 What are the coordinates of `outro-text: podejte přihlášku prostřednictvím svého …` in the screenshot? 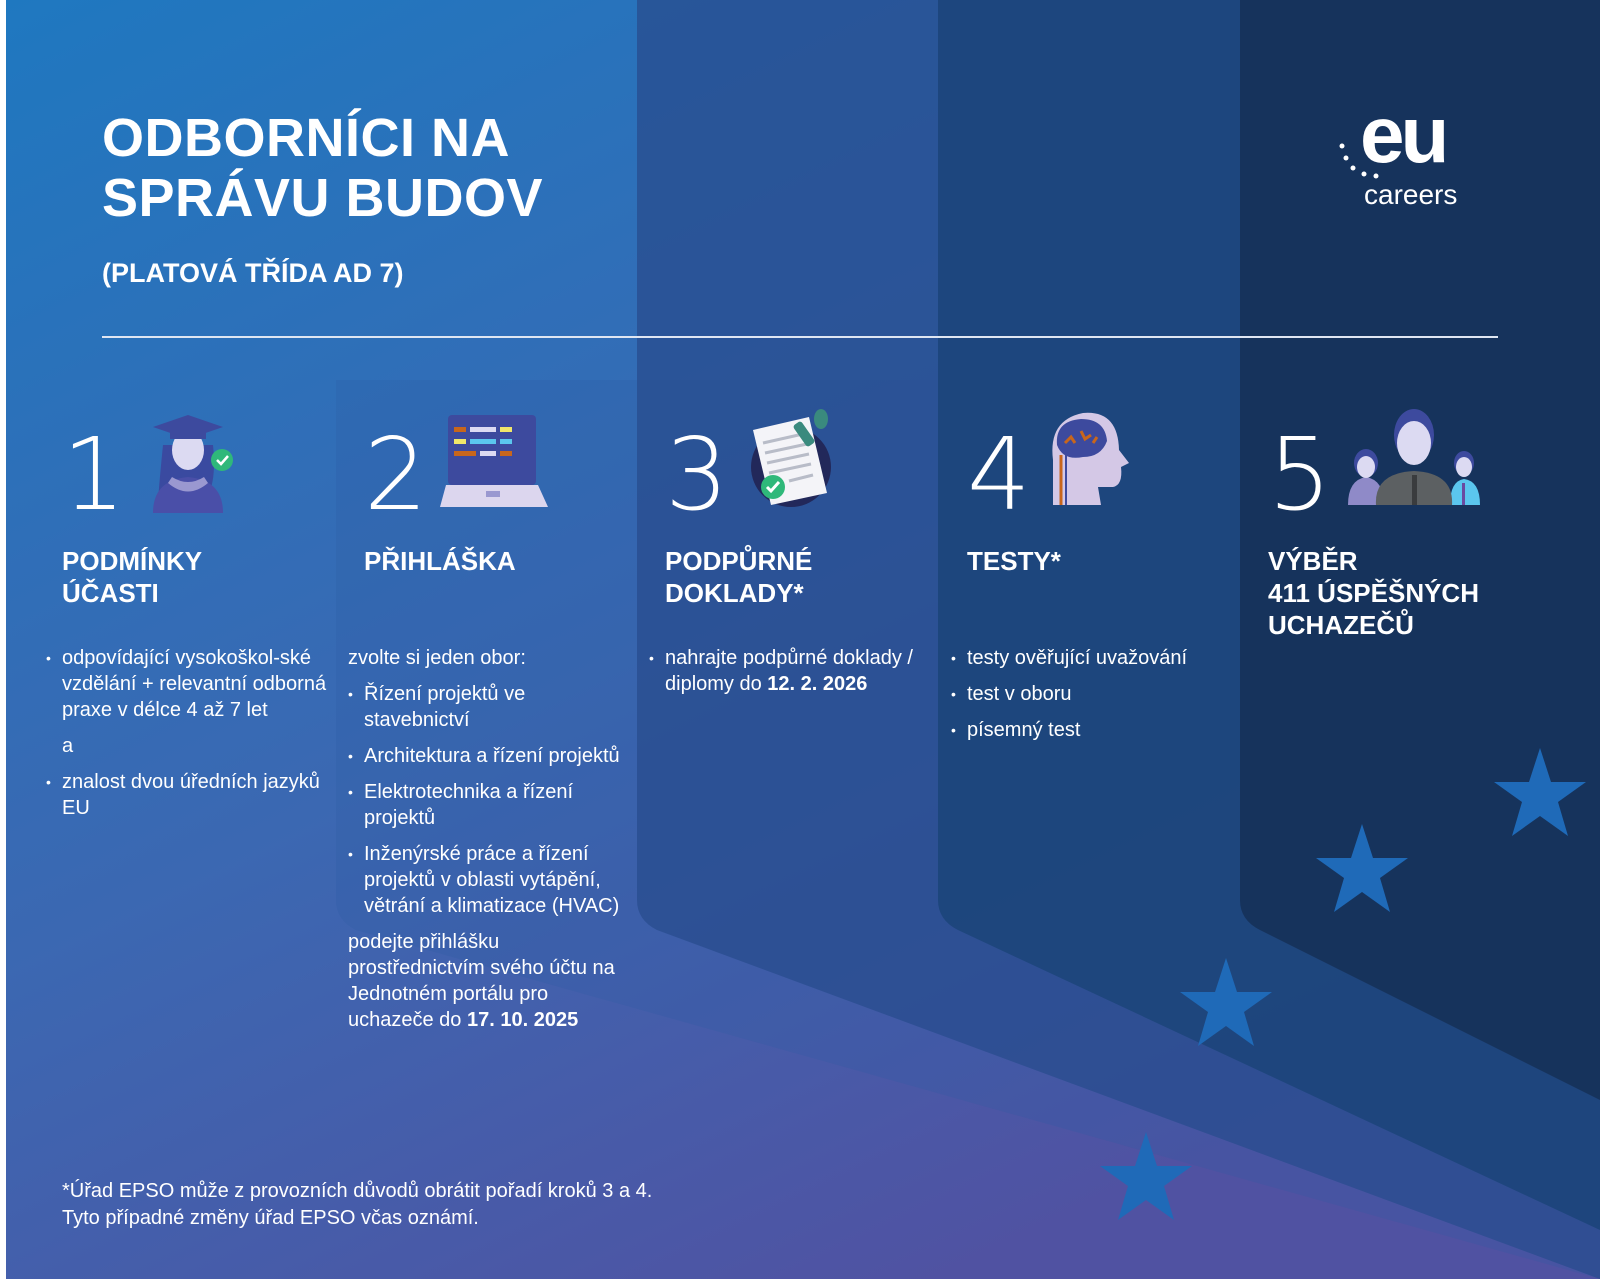 It's located at (488, 981).